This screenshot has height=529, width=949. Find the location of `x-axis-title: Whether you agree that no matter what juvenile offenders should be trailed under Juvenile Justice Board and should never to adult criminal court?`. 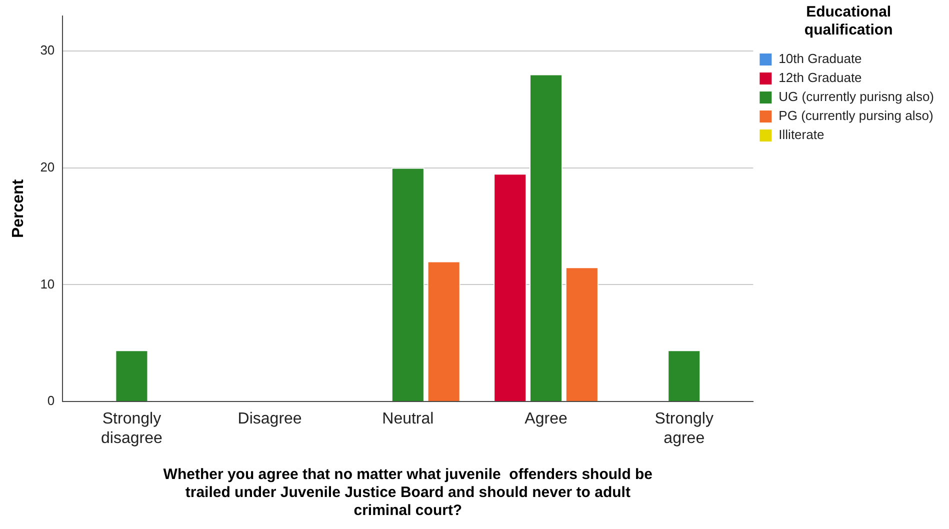

x-axis-title: Whether you agree that no matter what juvenile offenders should be trailed under Juvenile Justice Board and should never to adult criminal court? is located at coordinates (408, 493).